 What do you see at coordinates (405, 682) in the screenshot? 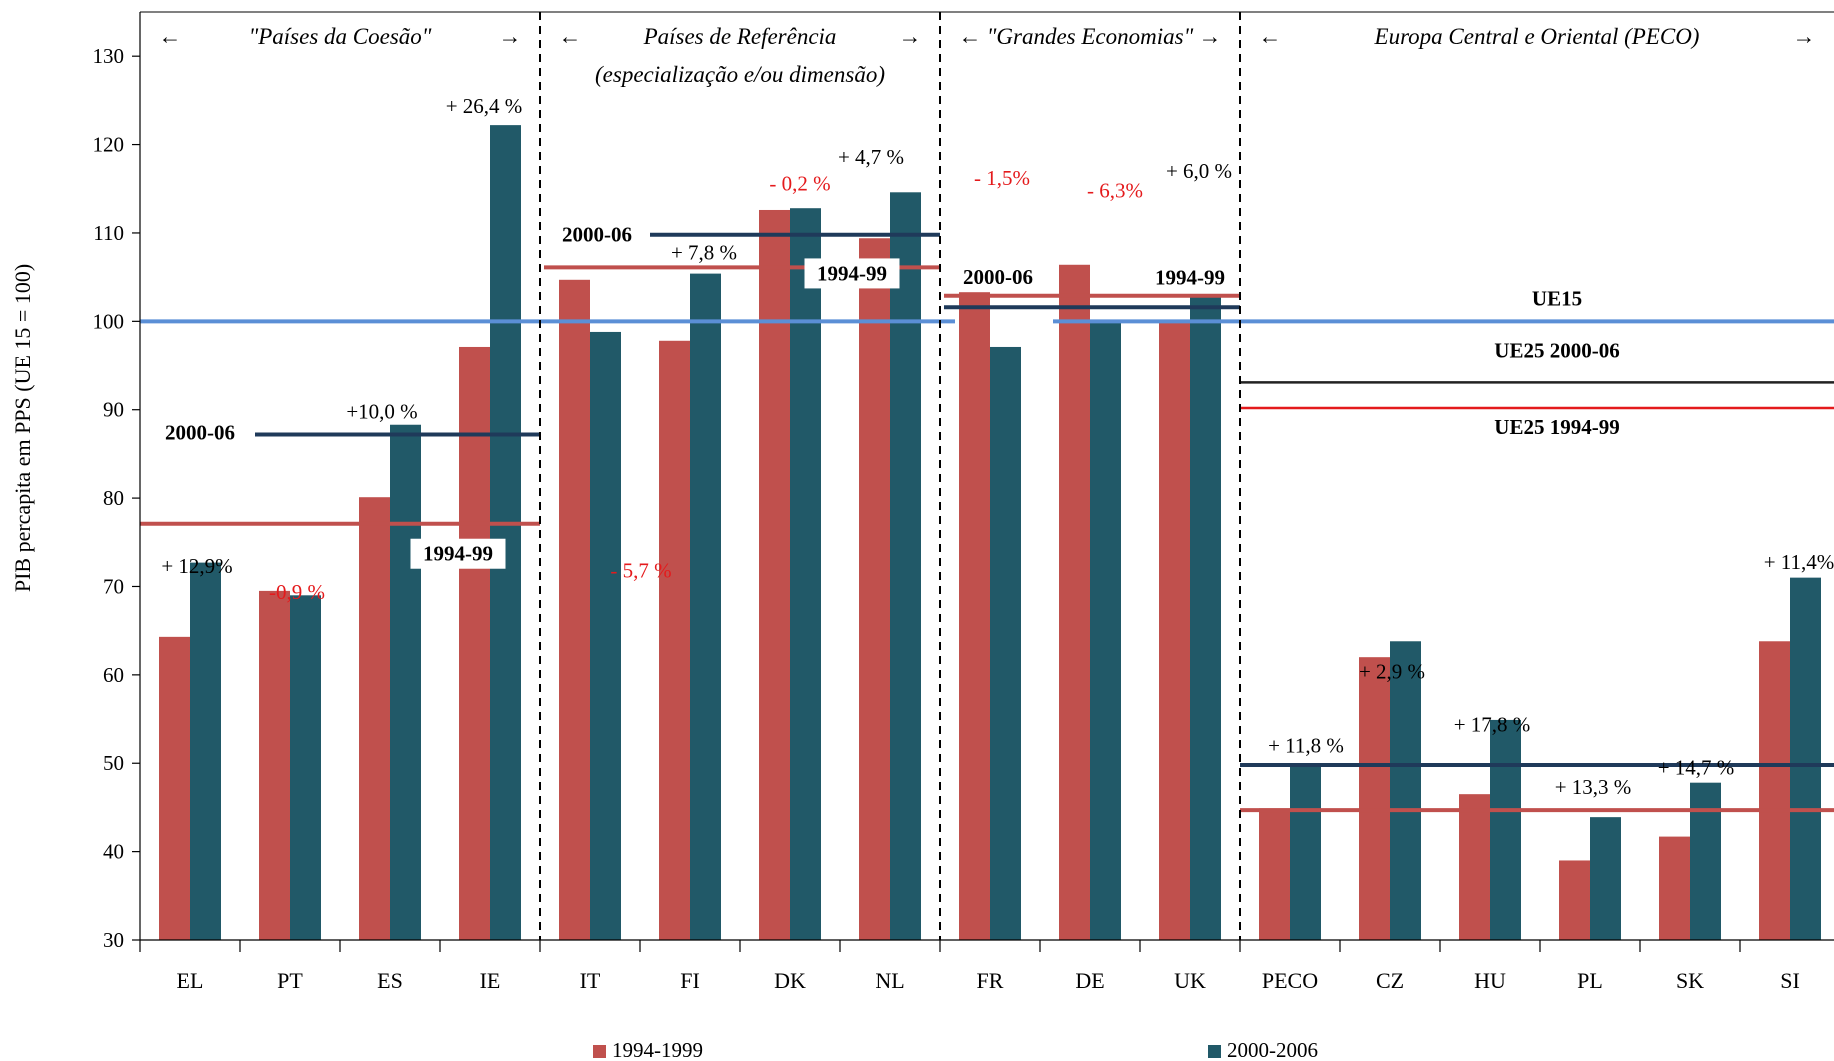
I see `bar-es-2000` at bounding box center [405, 682].